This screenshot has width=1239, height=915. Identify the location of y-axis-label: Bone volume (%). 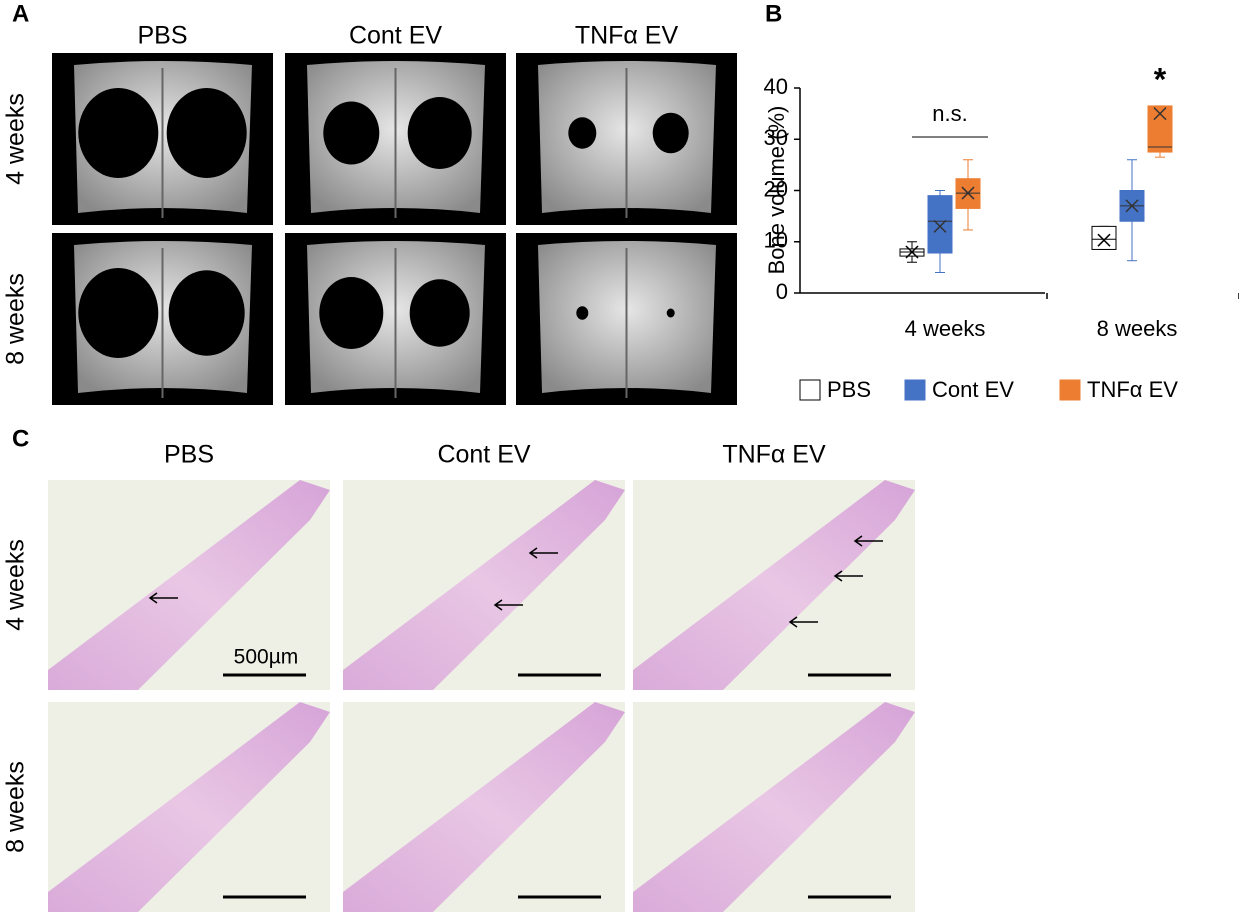
(776, 190).